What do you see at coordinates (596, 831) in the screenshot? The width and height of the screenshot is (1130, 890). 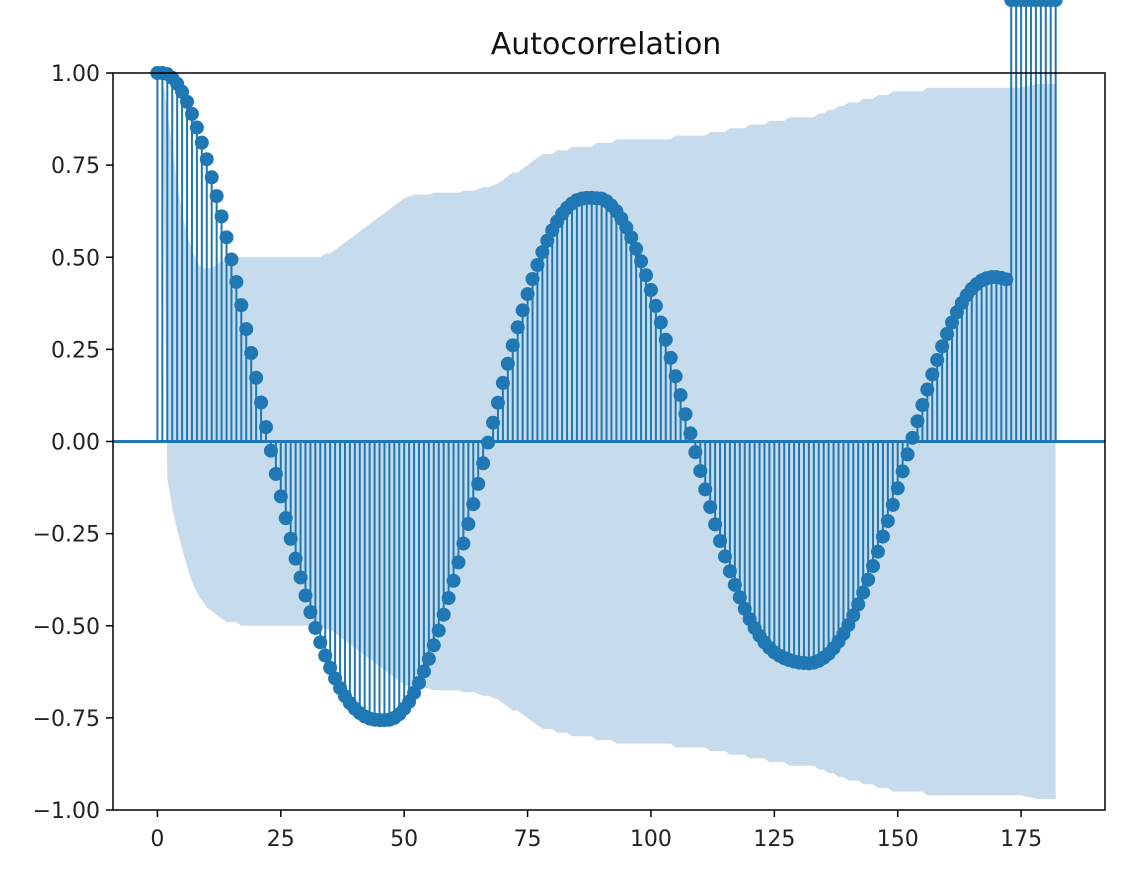 I see `x-axis-ticks: 0 25 50 75 100 125 150 175` at bounding box center [596, 831].